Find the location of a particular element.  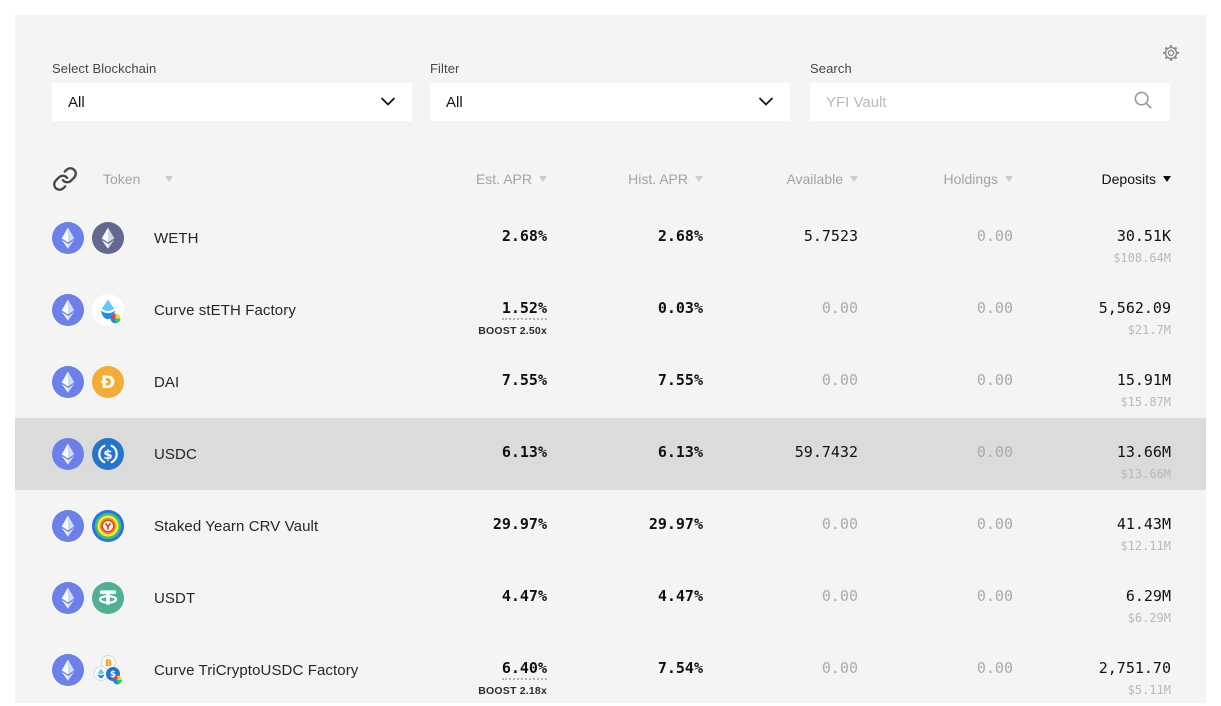

deposits-cell: 6.29M $6.29M is located at coordinates (1092, 598).